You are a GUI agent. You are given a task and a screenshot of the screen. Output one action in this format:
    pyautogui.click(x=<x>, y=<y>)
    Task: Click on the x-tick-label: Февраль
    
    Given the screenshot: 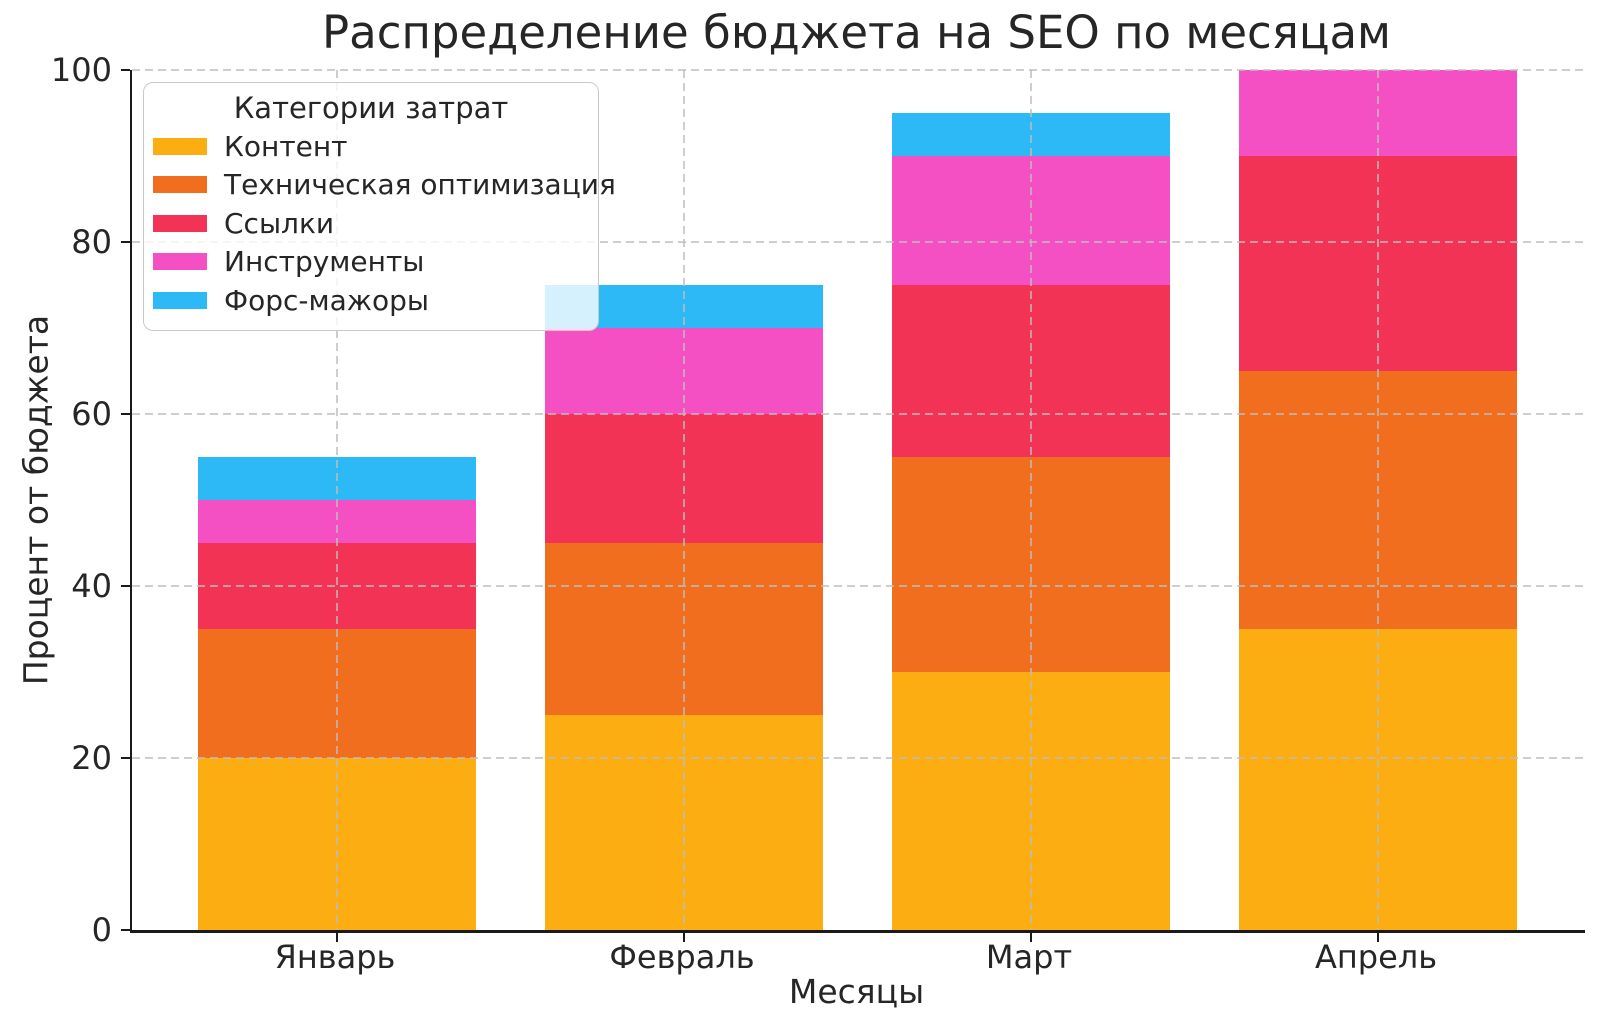 What is the action you would take?
    pyautogui.click(x=682, y=957)
    